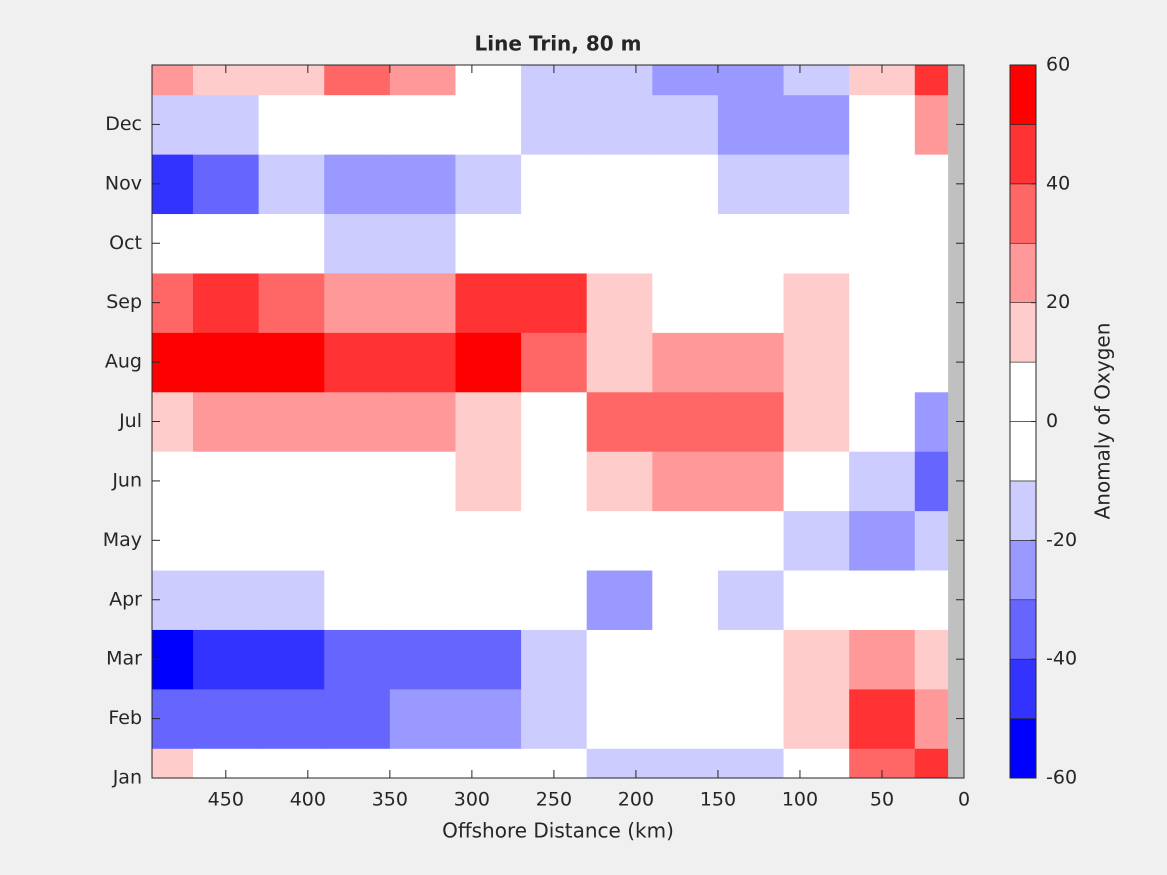 This screenshot has height=875, width=1167. Describe the element at coordinates (123, 124) in the screenshot. I see `y-tick-label: Dec` at that location.